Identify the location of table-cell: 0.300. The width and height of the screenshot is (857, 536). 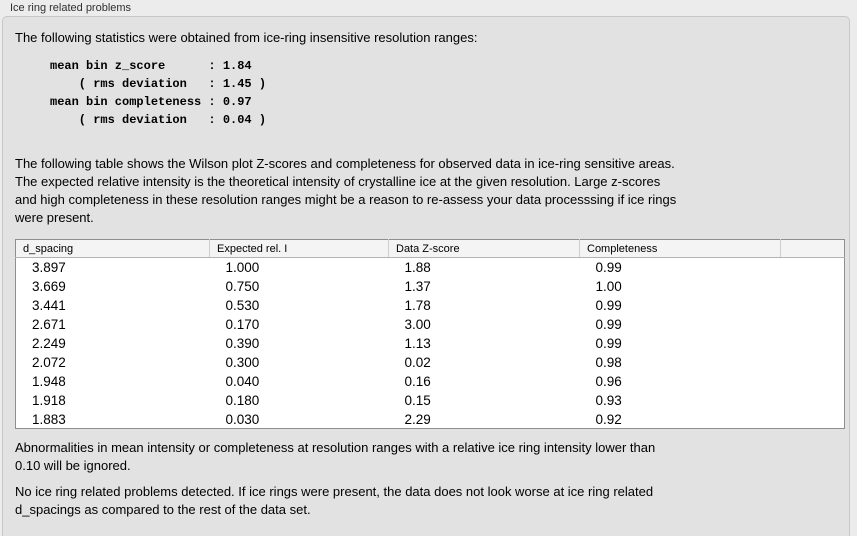
(242, 362).